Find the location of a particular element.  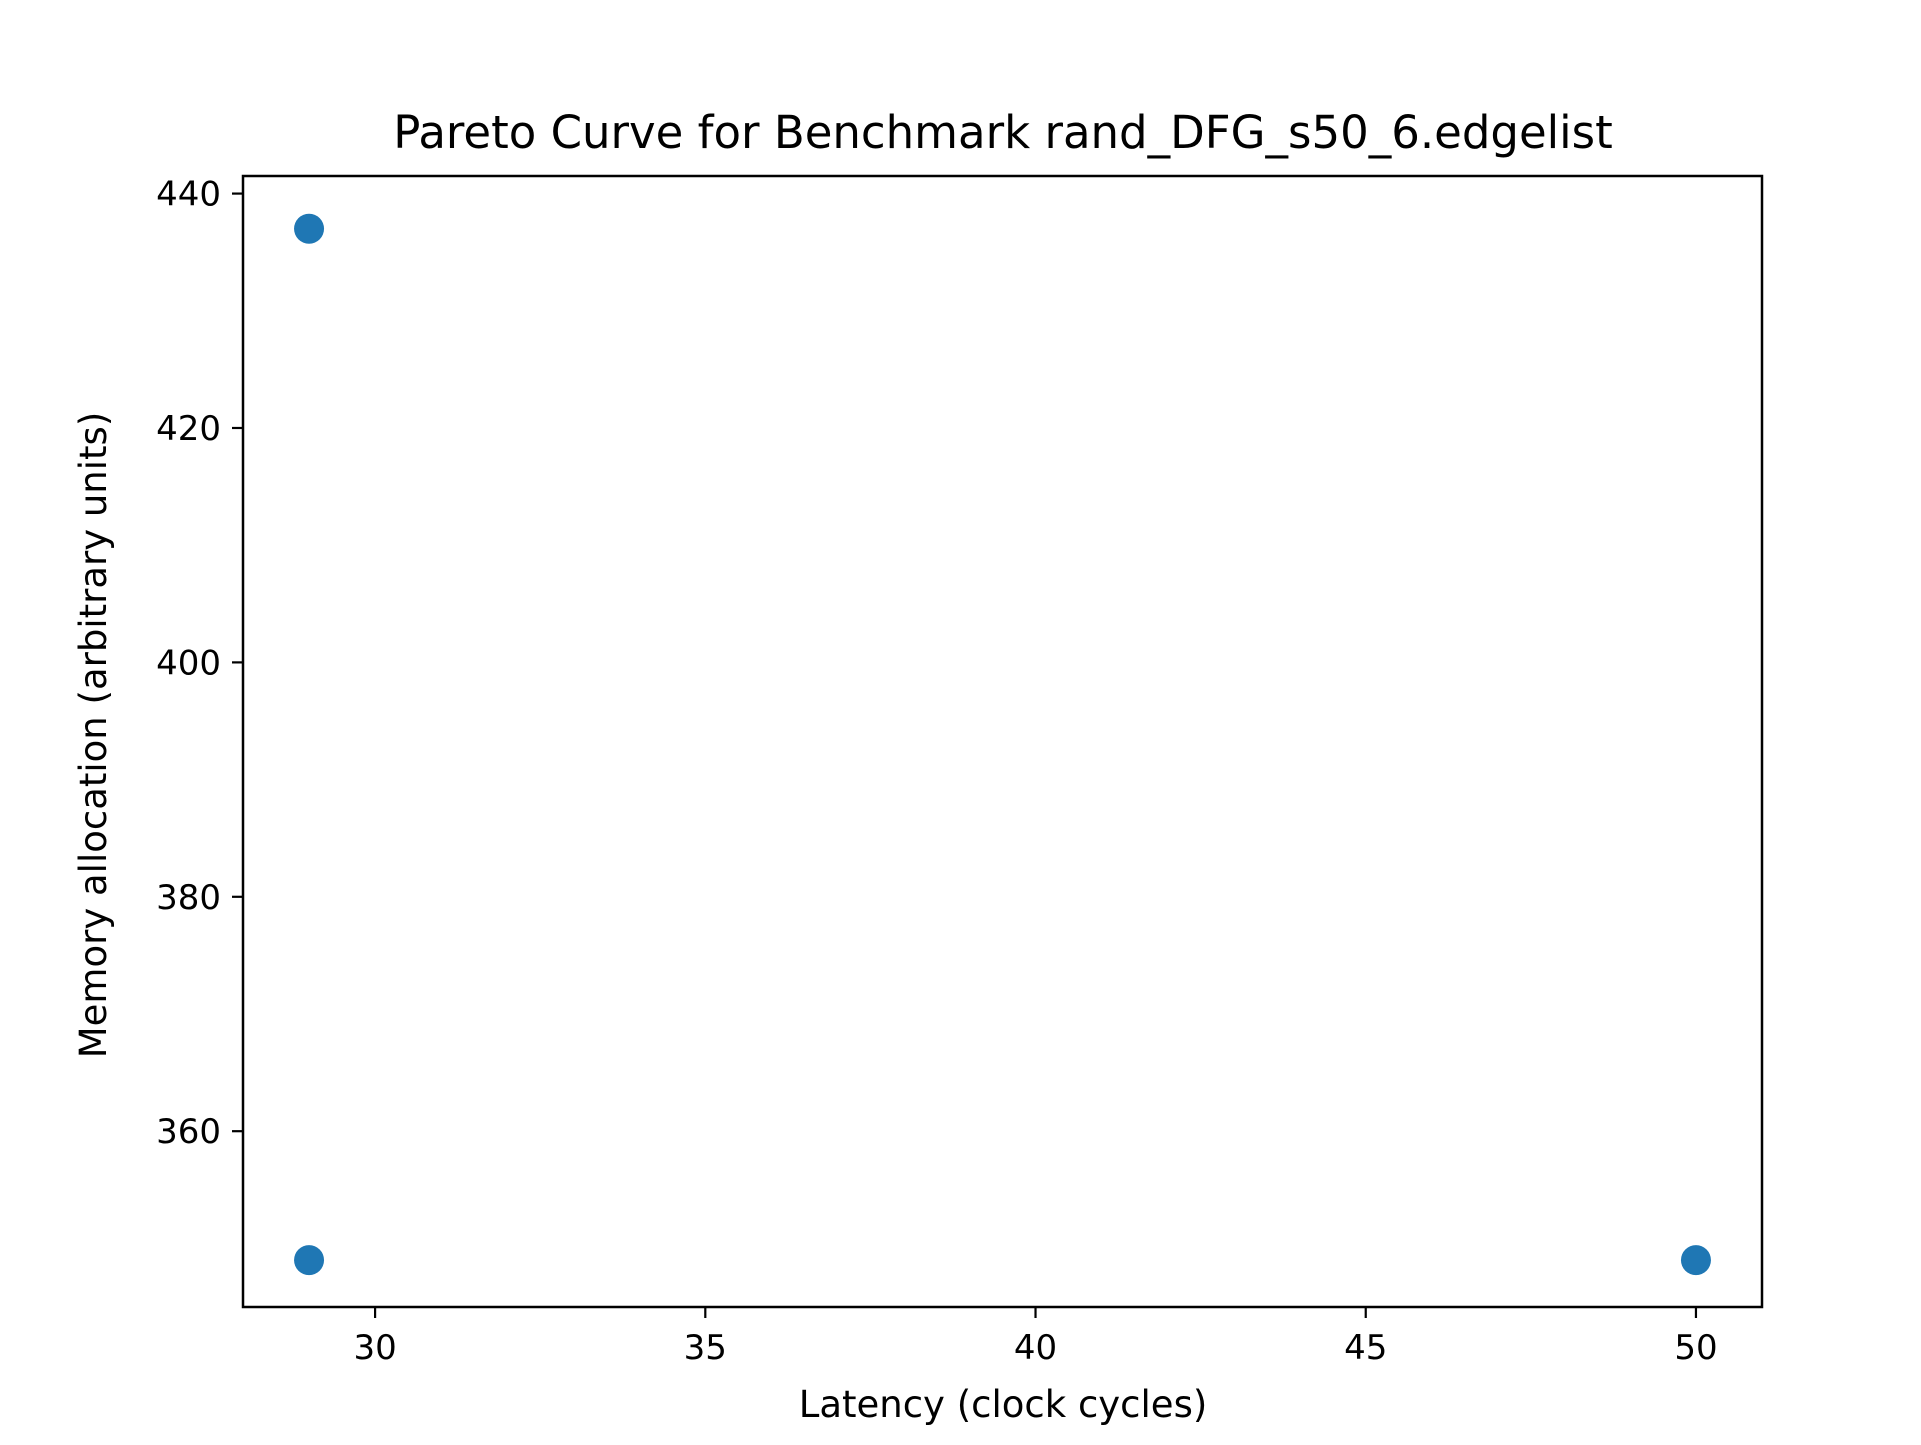

x-axis-ticks: 30 35 40 45 50 is located at coordinates (1035, 1337).